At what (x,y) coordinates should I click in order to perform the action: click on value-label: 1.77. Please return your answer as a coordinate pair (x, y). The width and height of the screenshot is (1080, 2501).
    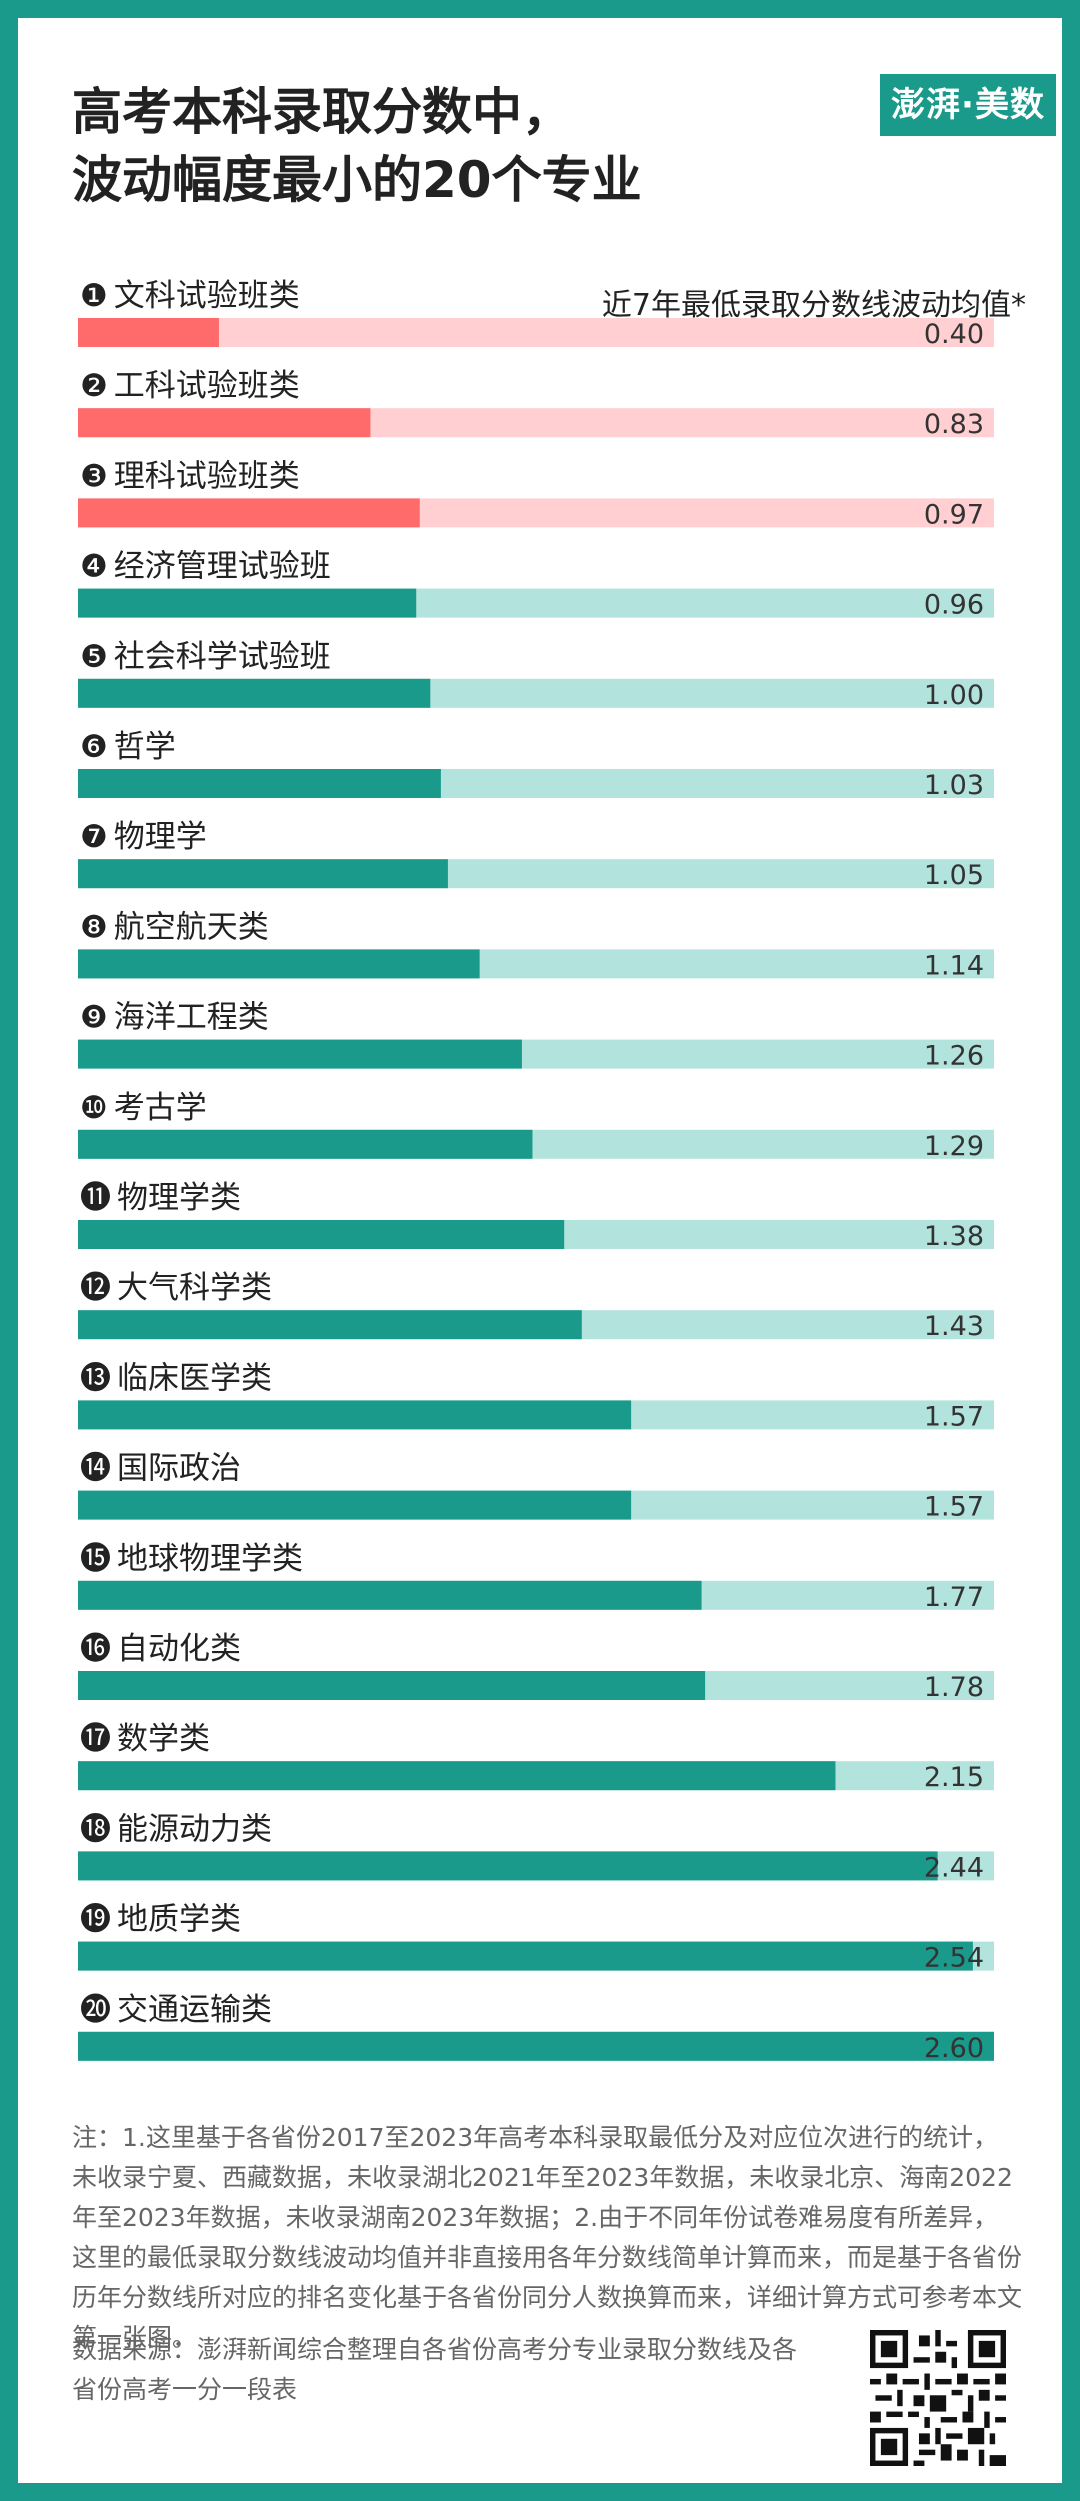
    Looking at the image, I should click on (954, 1597).